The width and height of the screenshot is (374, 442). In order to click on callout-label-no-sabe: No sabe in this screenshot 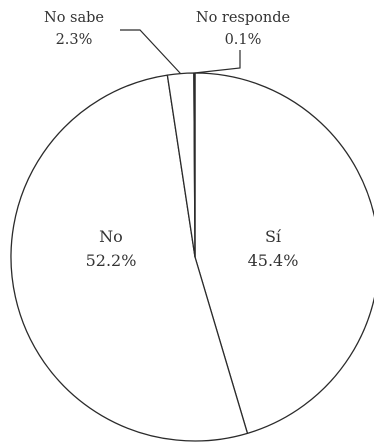, I will do `click(74, 18)`.